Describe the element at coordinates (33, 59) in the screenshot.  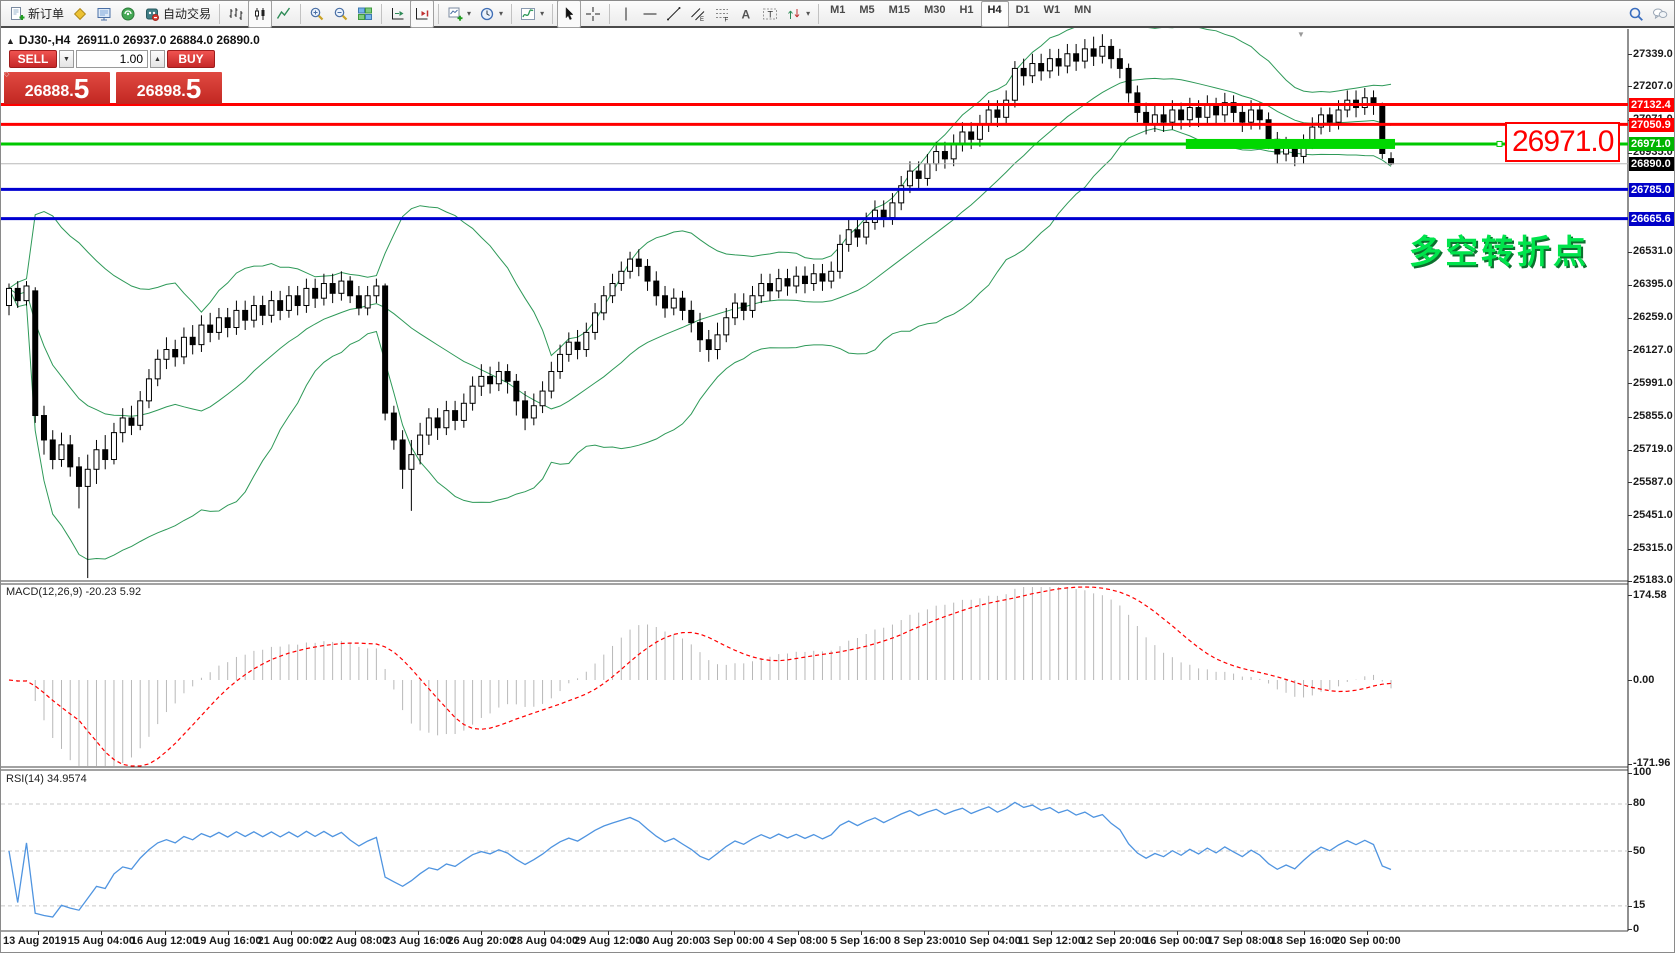
I see `sell-button: SELL` at that location.